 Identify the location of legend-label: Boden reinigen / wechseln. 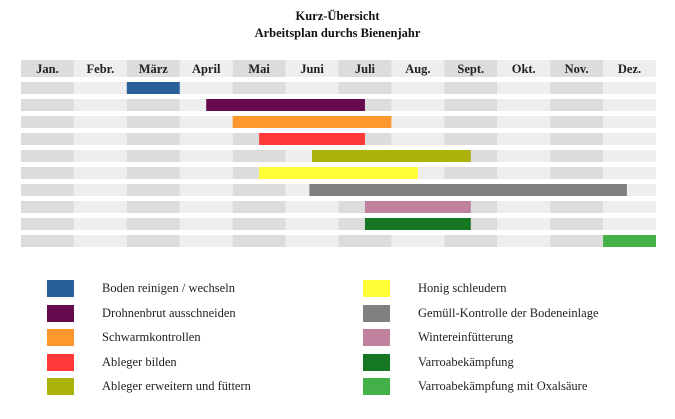
(168, 288).